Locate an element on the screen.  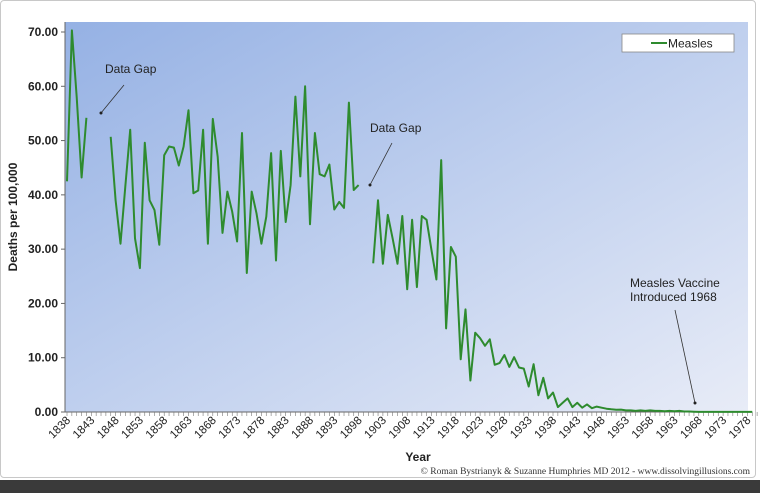
y-tick-label: 20.00 is located at coordinates (43, 303).